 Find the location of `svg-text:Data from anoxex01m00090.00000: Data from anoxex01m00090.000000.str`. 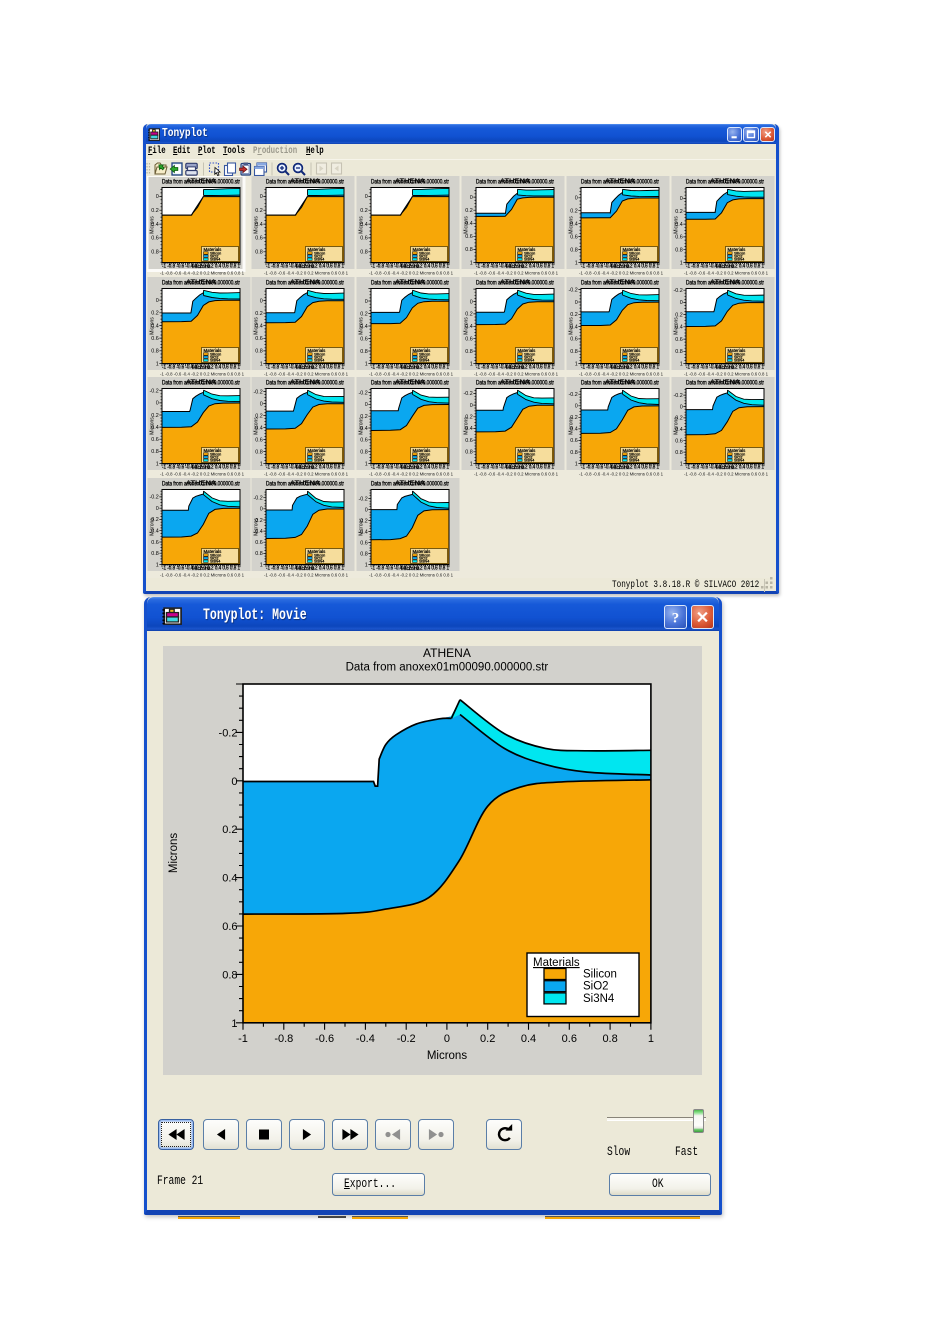

svg-text:Data from anoxex01m00090.00000: Data from anoxex01m00090.000000.str is located at coordinates (446, 668).